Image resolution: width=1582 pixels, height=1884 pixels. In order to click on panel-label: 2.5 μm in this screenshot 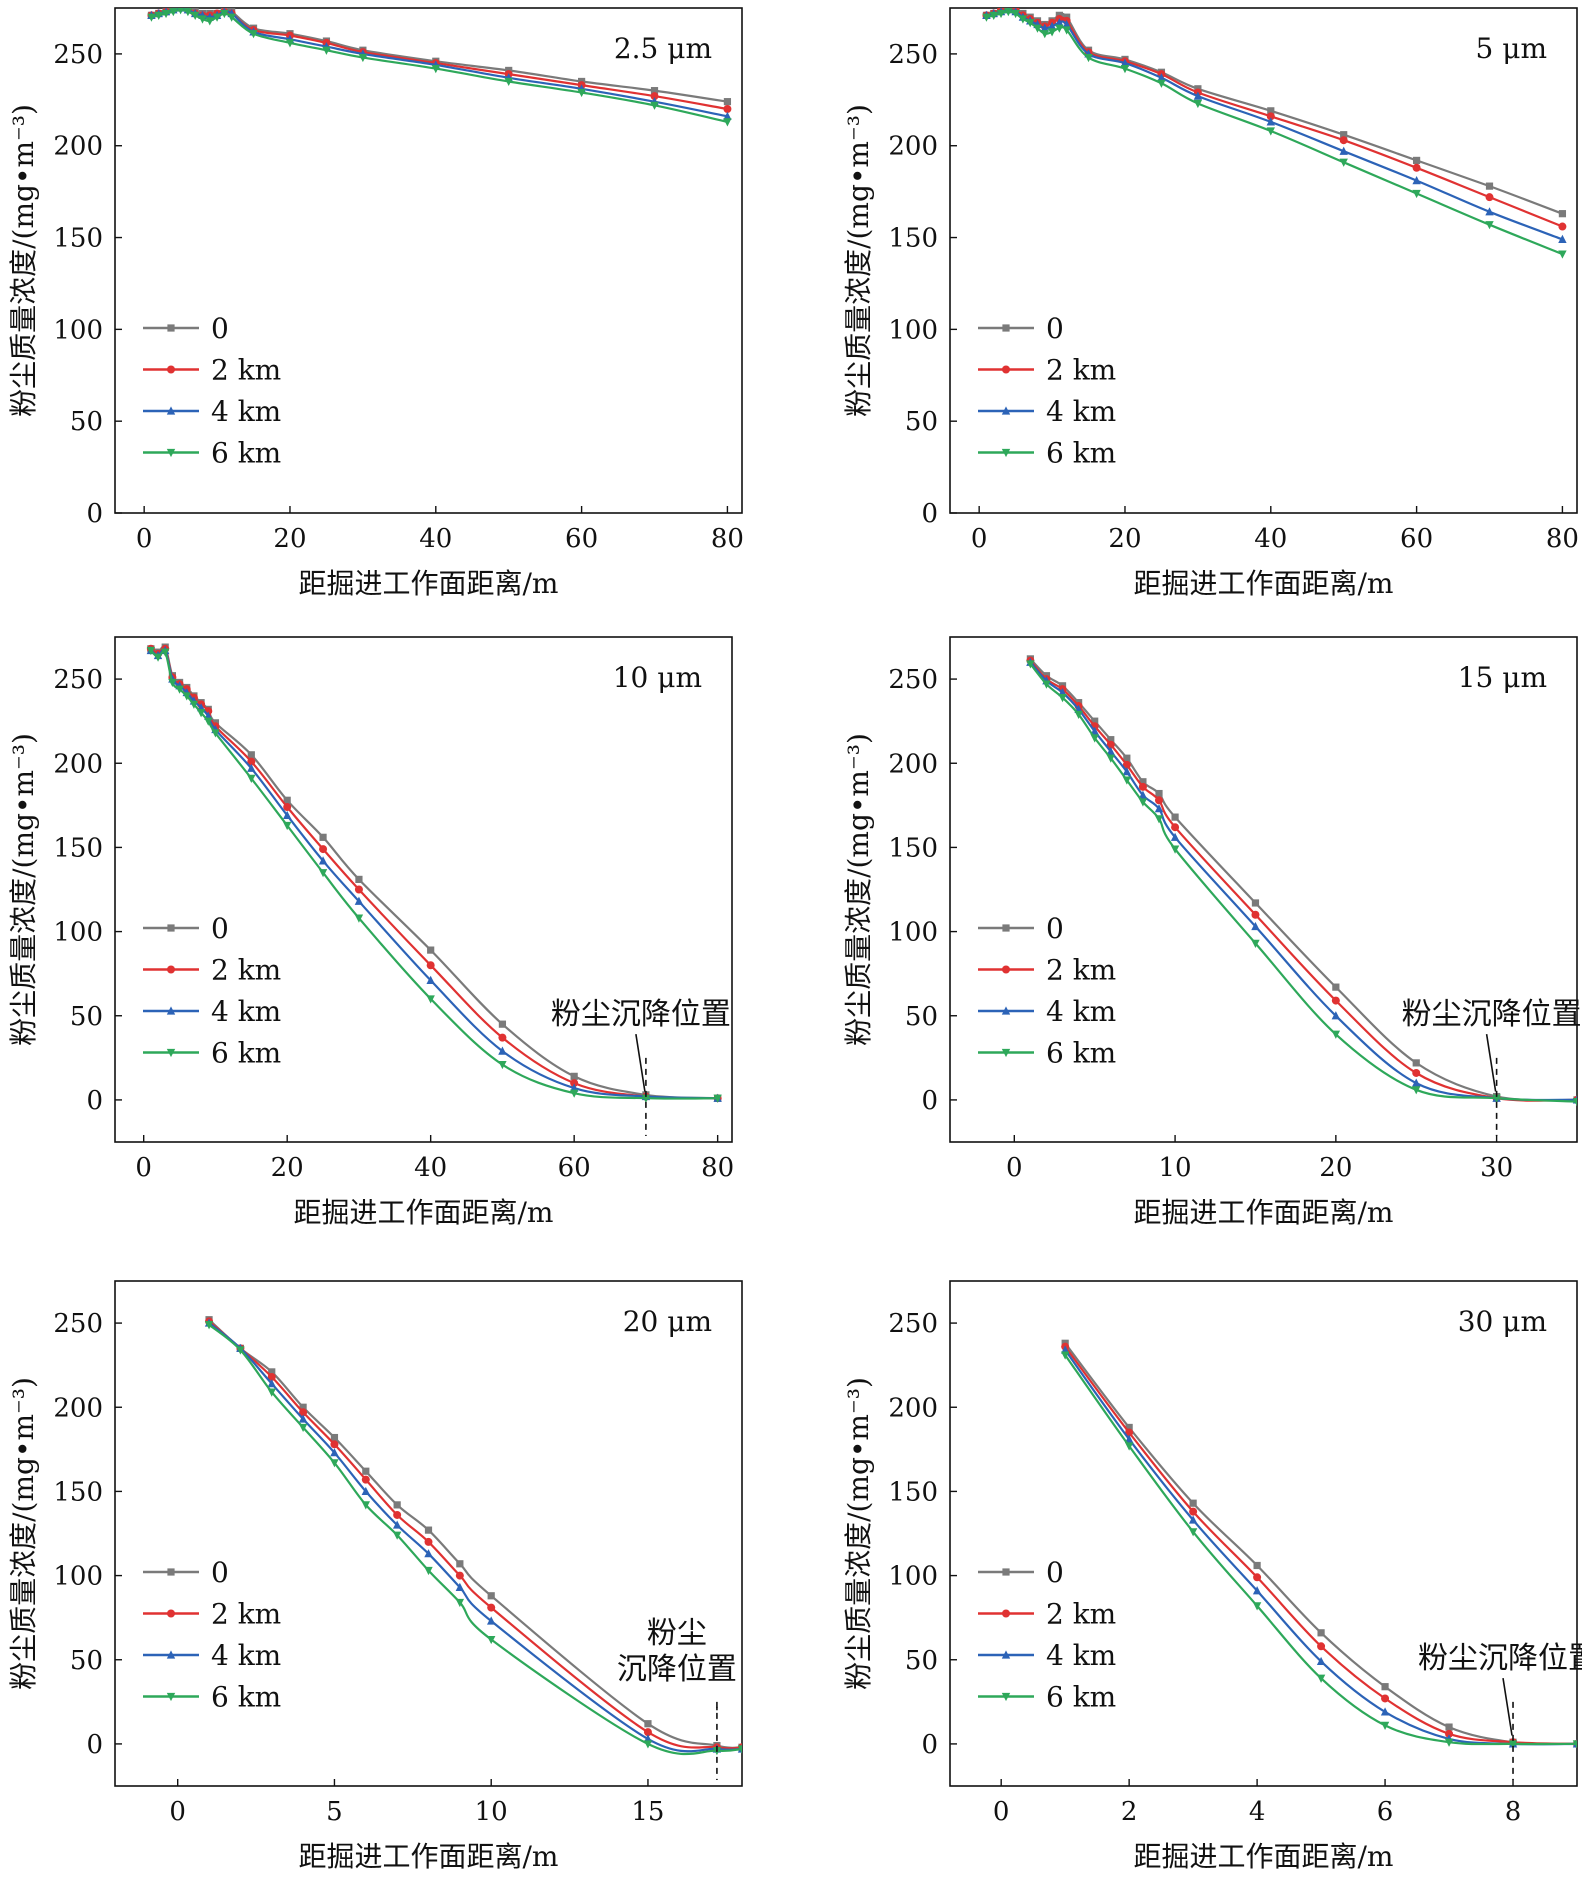, I will do `click(663, 48)`.